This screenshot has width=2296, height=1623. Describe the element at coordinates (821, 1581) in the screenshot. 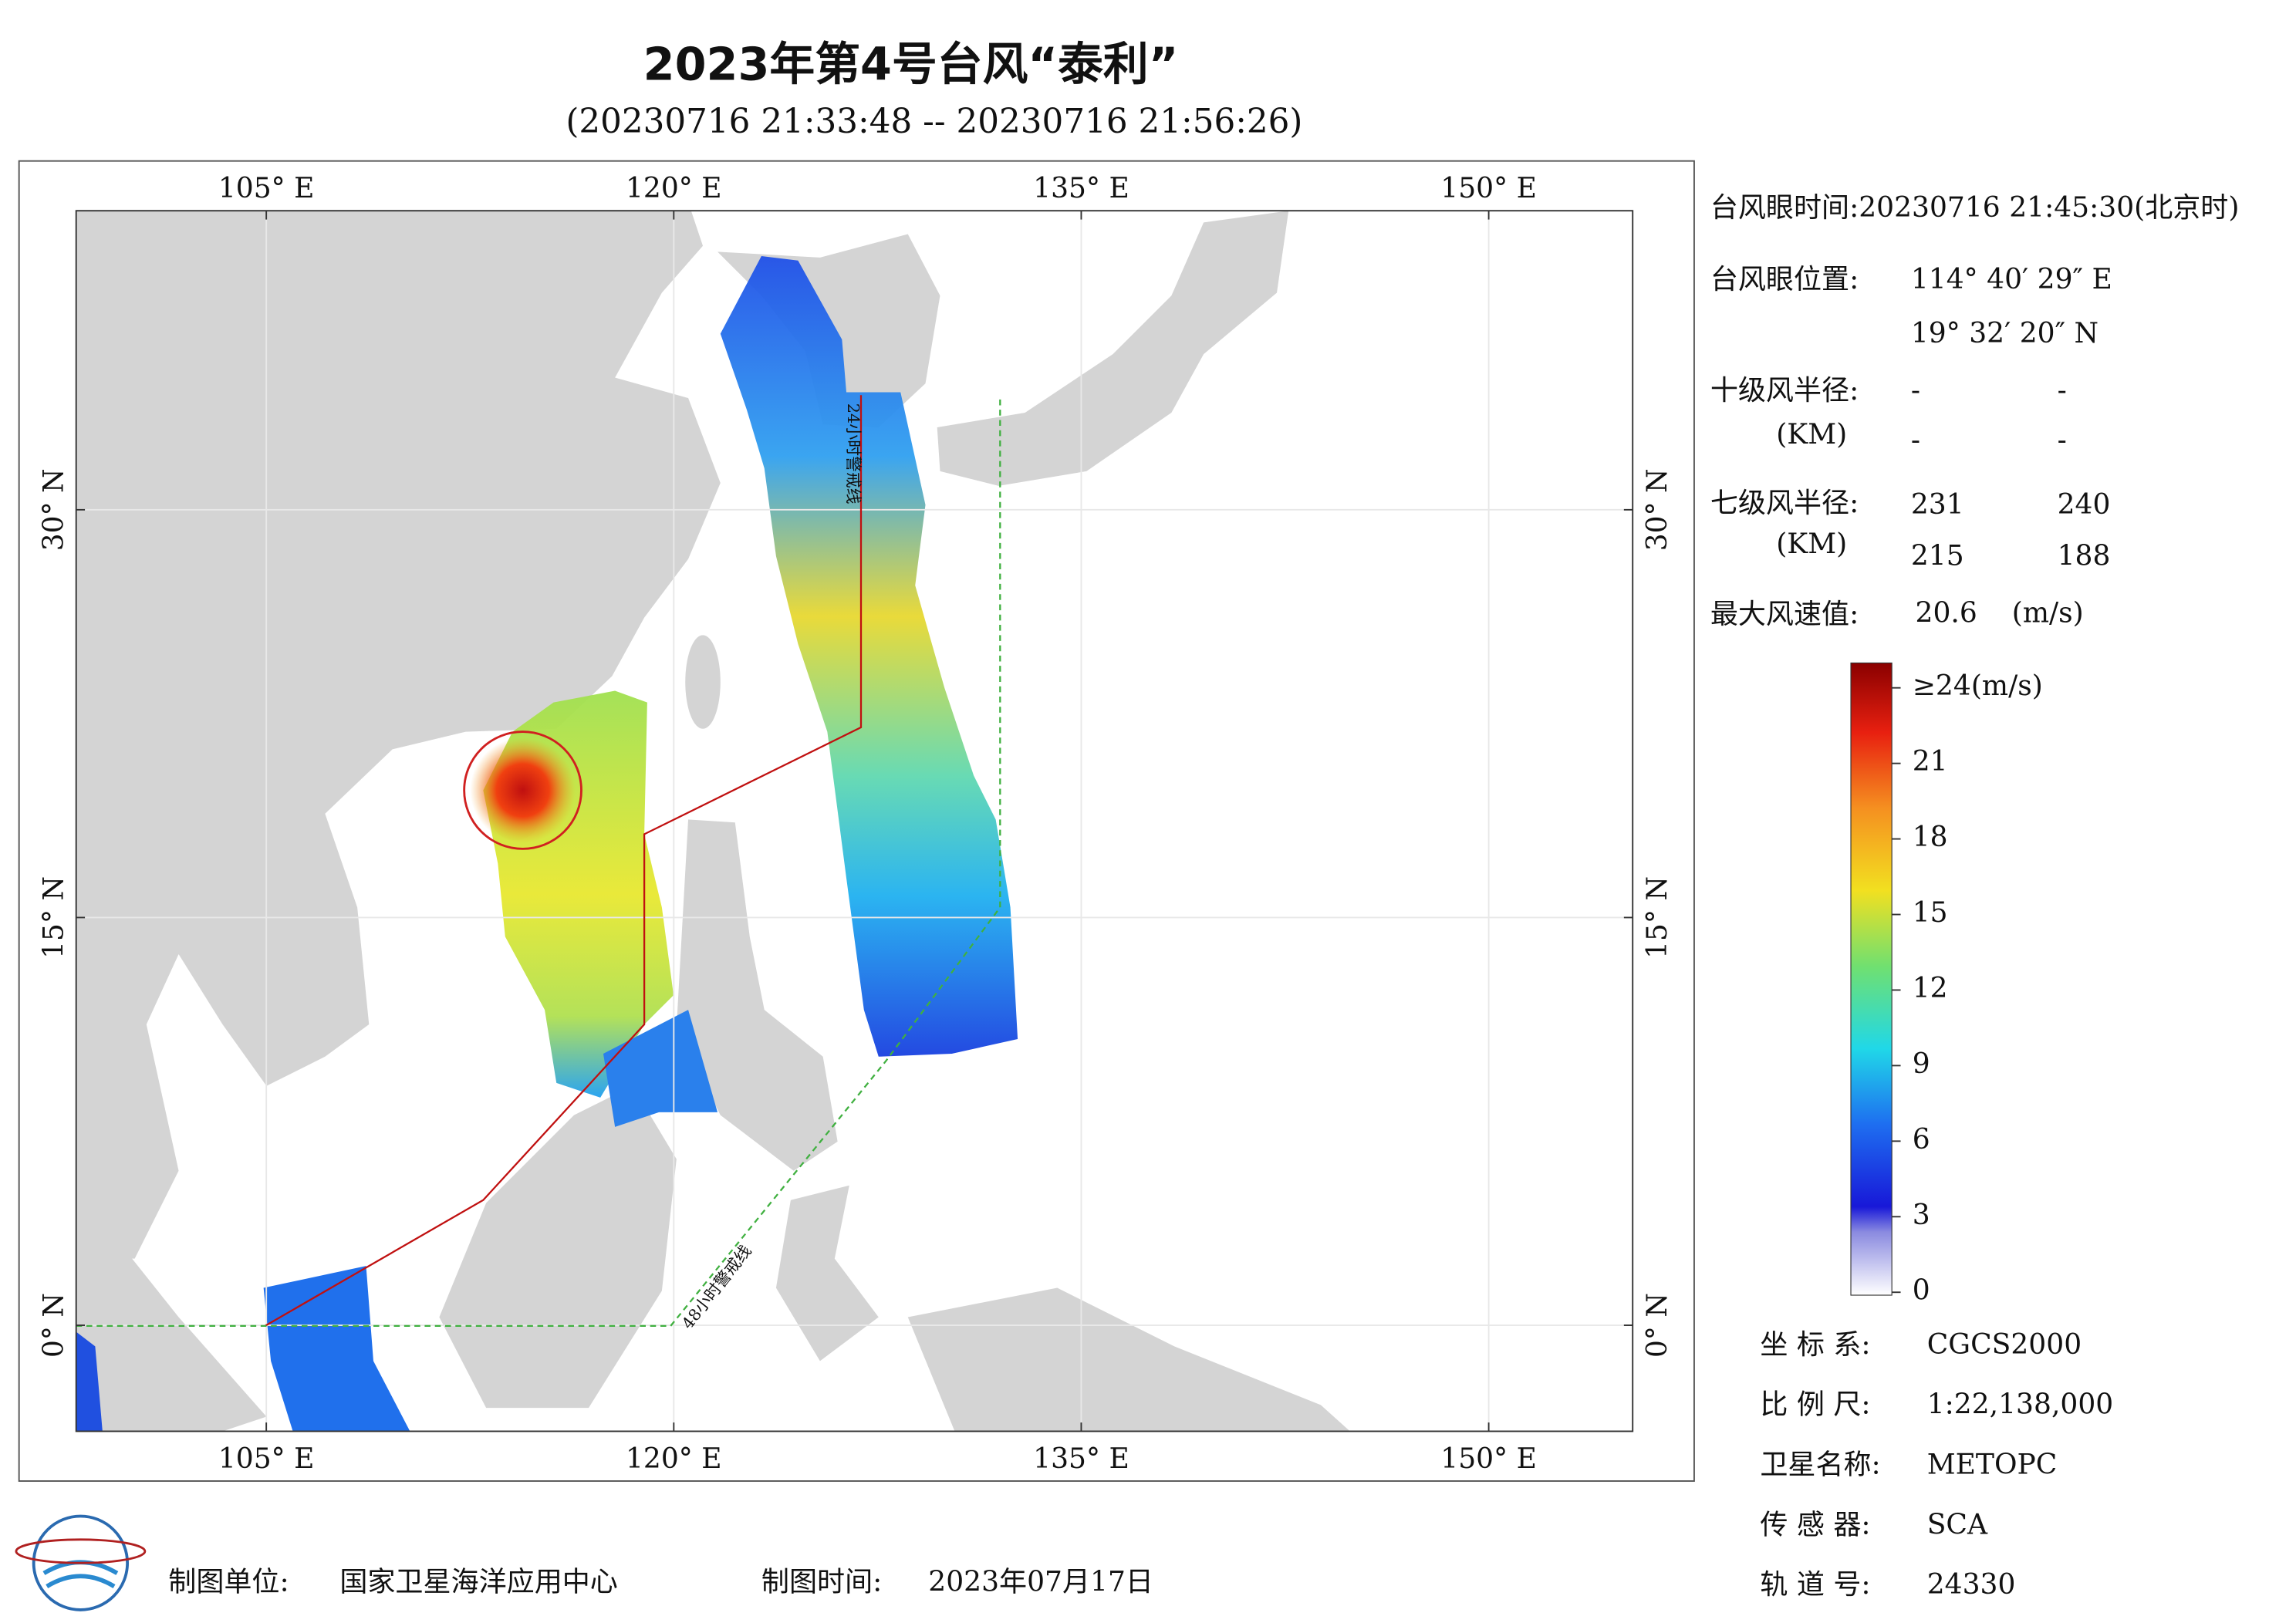

I see `footer-label: 制图时间:` at that location.